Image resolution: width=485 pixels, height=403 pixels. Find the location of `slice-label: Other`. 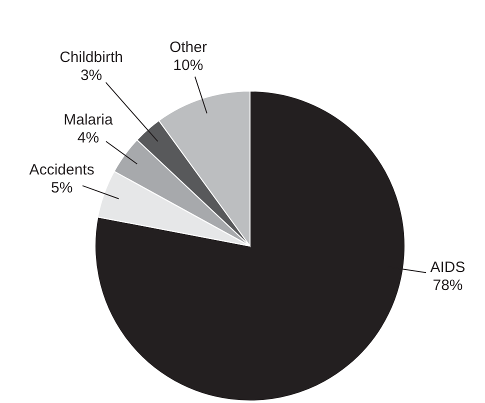

slice-label: Other is located at coordinates (188, 47).